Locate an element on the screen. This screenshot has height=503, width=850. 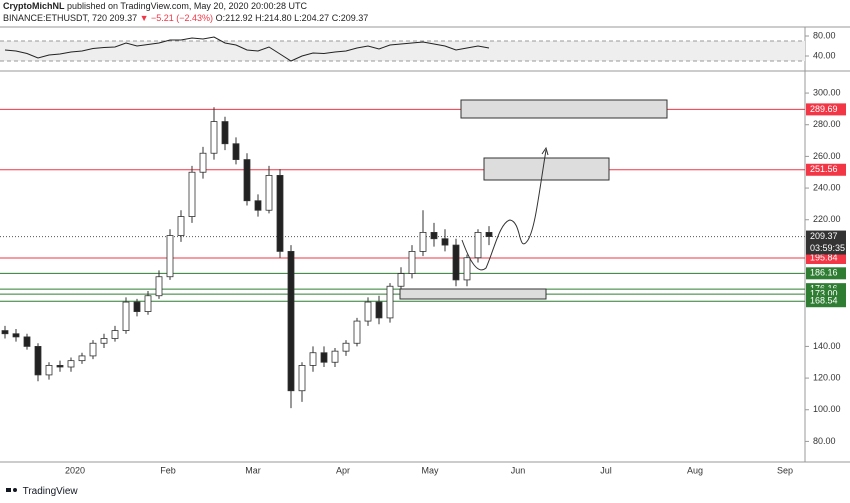
last-price-tag is located at coordinates (826, 242).